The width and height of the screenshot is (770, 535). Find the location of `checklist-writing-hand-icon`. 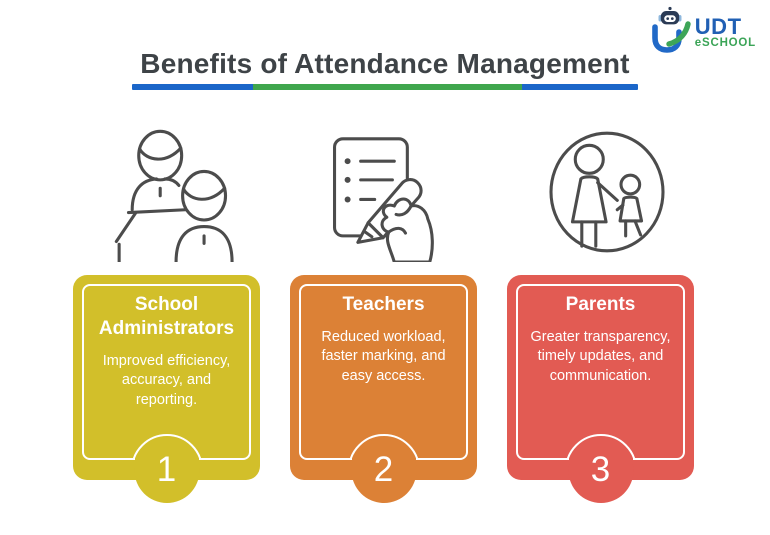

checklist-writing-hand-icon is located at coordinates (383, 199).